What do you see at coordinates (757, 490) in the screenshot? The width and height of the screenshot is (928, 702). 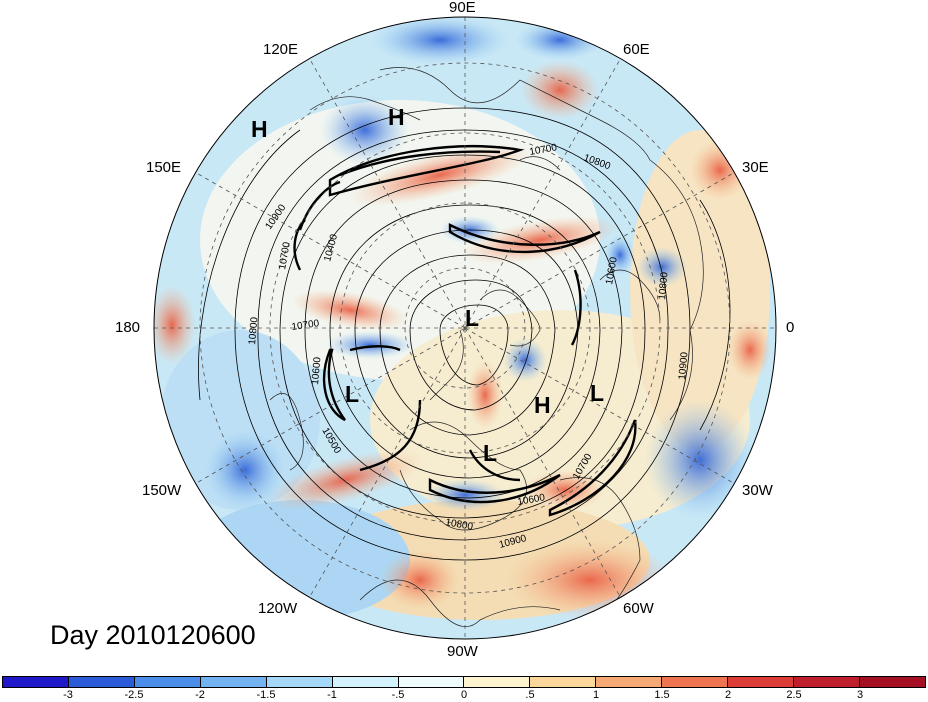 I see `lon-label-30w: 30W` at bounding box center [757, 490].